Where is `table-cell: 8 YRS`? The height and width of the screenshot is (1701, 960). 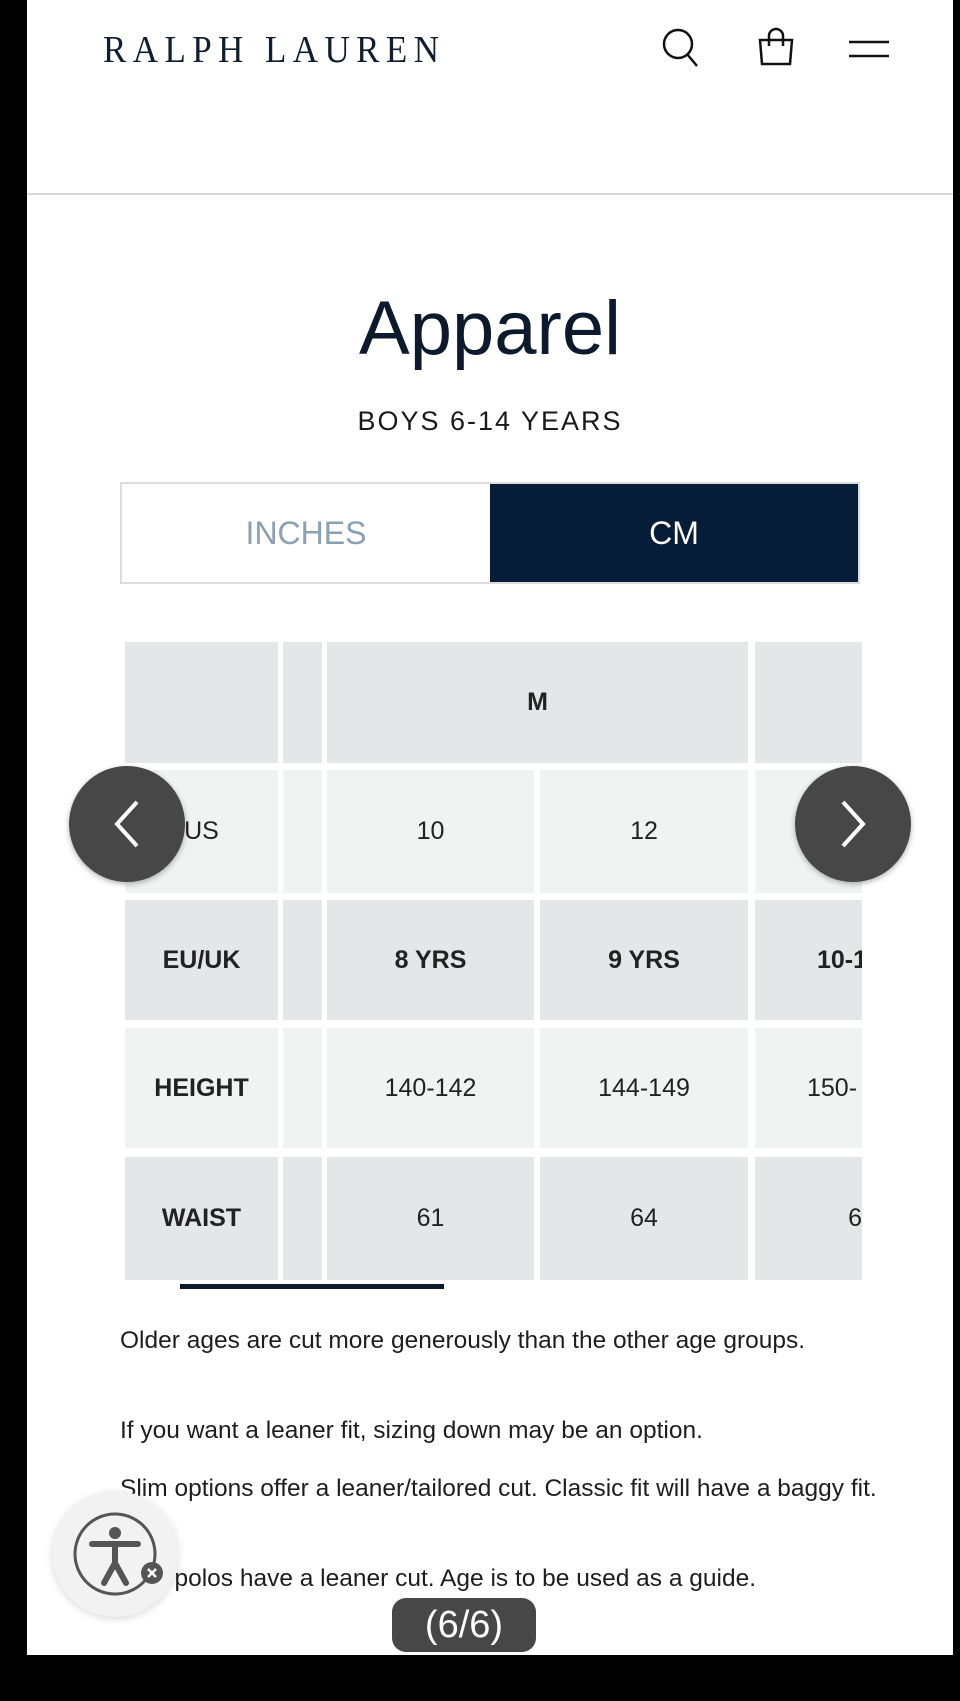 table-cell: 8 YRS is located at coordinates (430, 960).